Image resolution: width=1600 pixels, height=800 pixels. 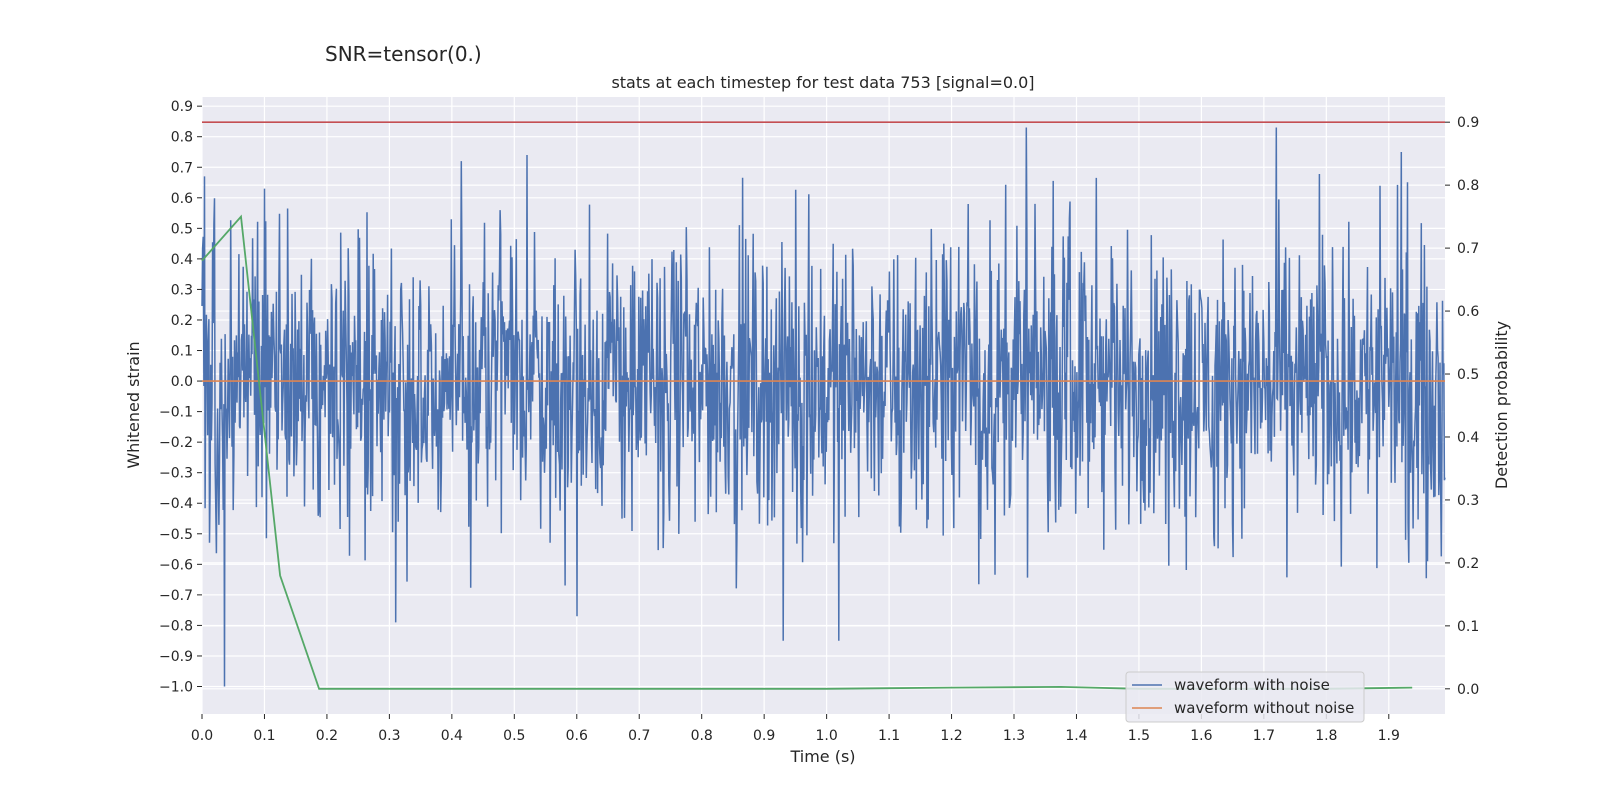 I want to click on y-tick-label: 0.0, so click(x=182, y=382).